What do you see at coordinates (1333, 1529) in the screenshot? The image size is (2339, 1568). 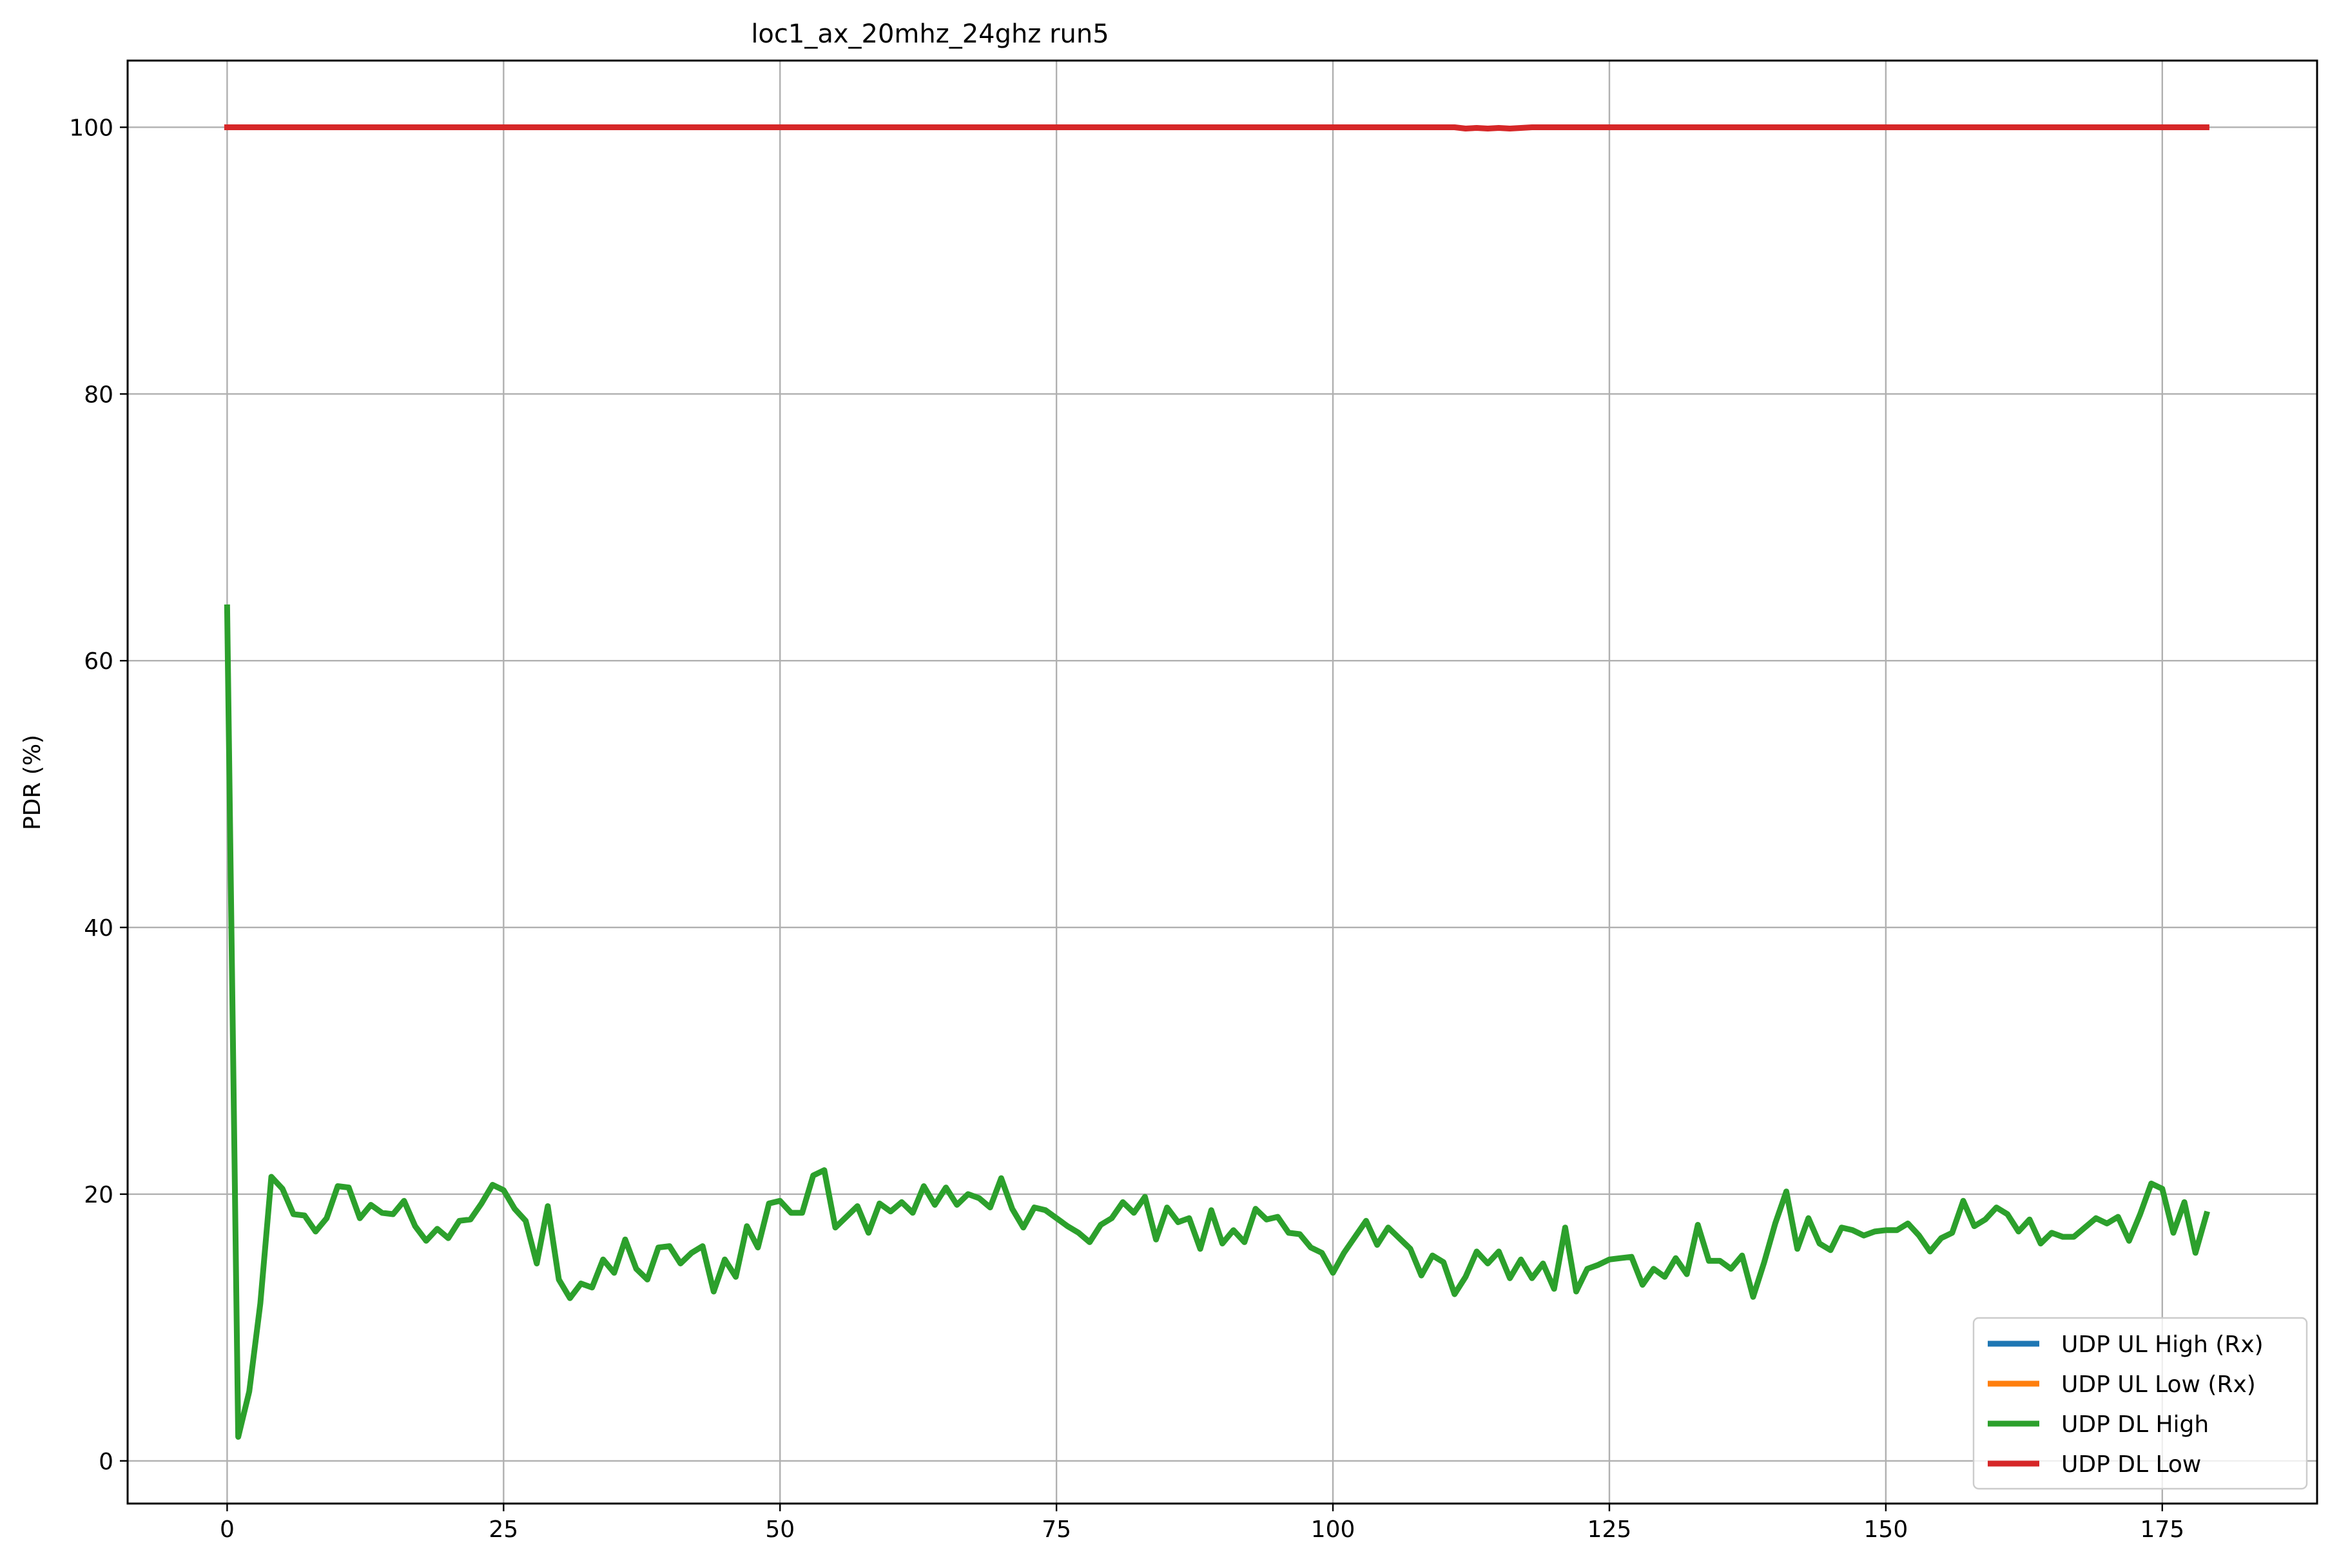 I see `x-tick-label: 100` at bounding box center [1333, 1529].